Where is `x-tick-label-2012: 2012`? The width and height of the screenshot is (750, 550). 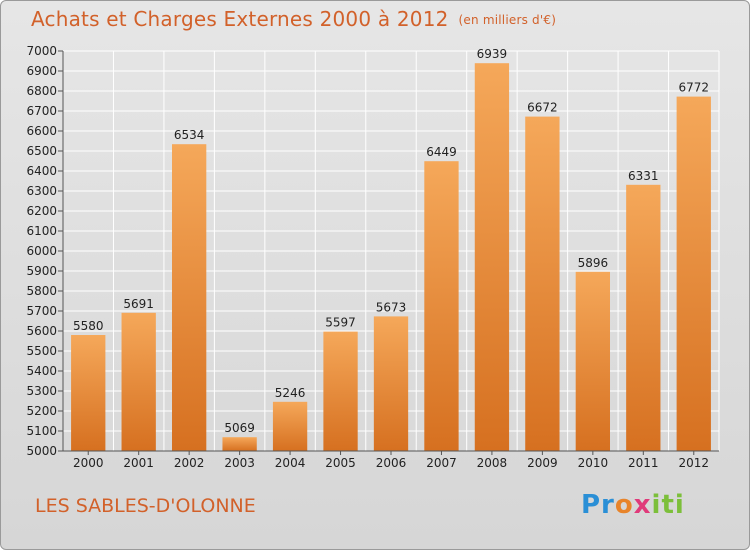 x-tick-label-2012: 2012 is located at coordinates (693, 463).